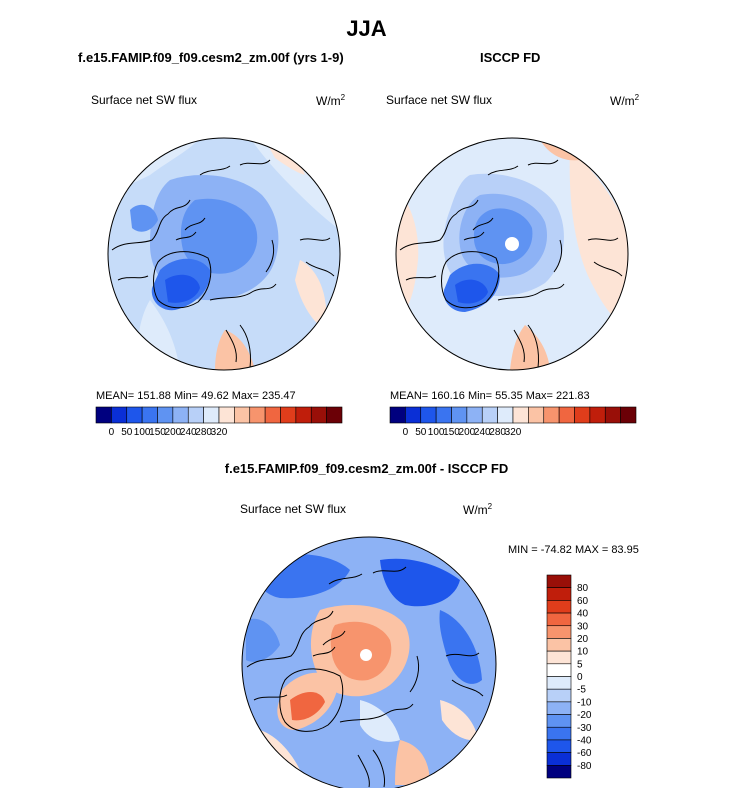 The width and height of the screenshot is (733, 788). I want to click on panel2-colorbar-tick-label: 50, so click(421, 432).